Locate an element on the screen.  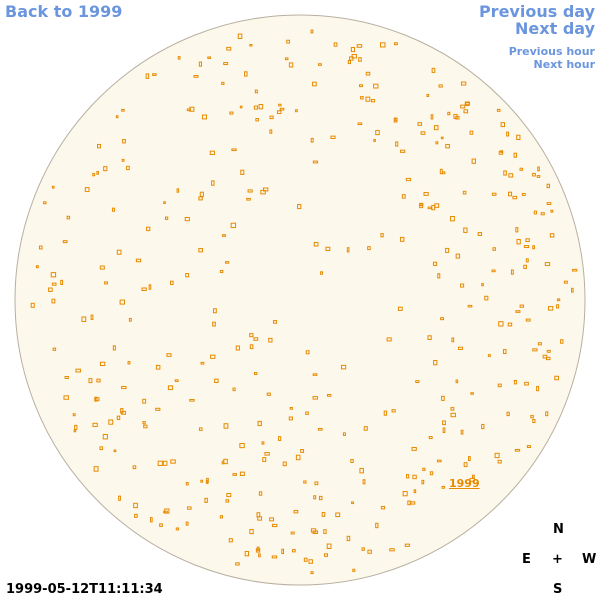
next-day-link: Next day is located at coordinates (555, 28).